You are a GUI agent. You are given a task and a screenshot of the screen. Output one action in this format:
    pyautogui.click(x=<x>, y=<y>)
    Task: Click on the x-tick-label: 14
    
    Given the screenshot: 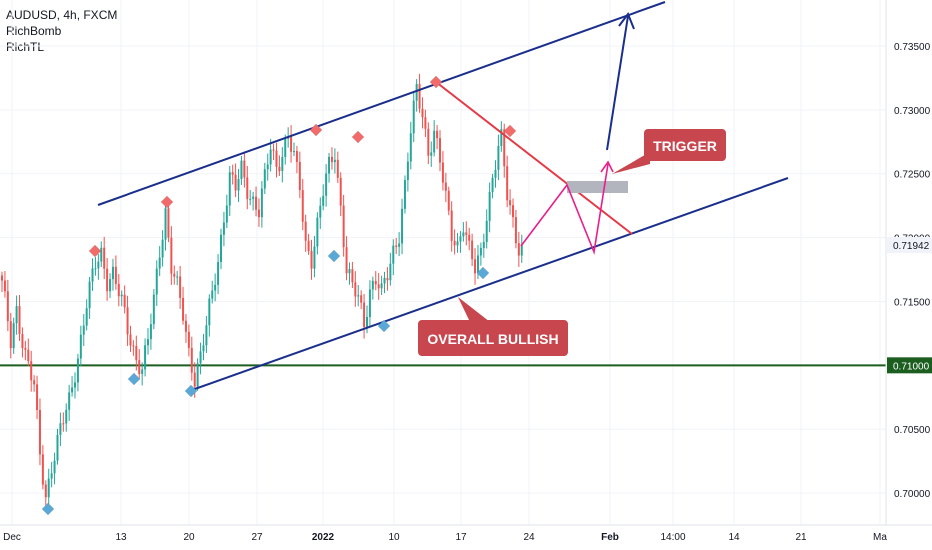 What is the action you would take?
    pyautogui.click(x=734, y=537)
    